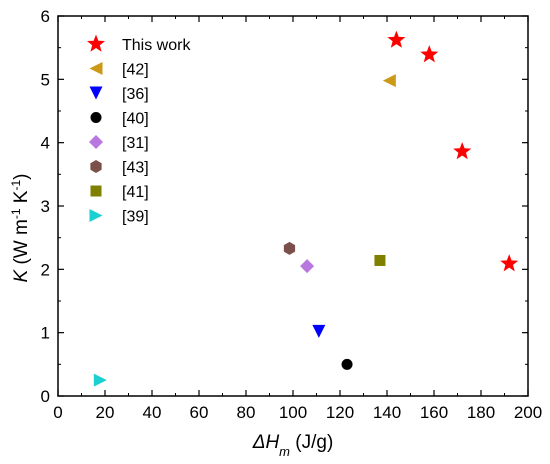  What do you see at coordinates (156, 45) in the screenshot?
I see `legend-label: This work` at bounding box center [156, 45].